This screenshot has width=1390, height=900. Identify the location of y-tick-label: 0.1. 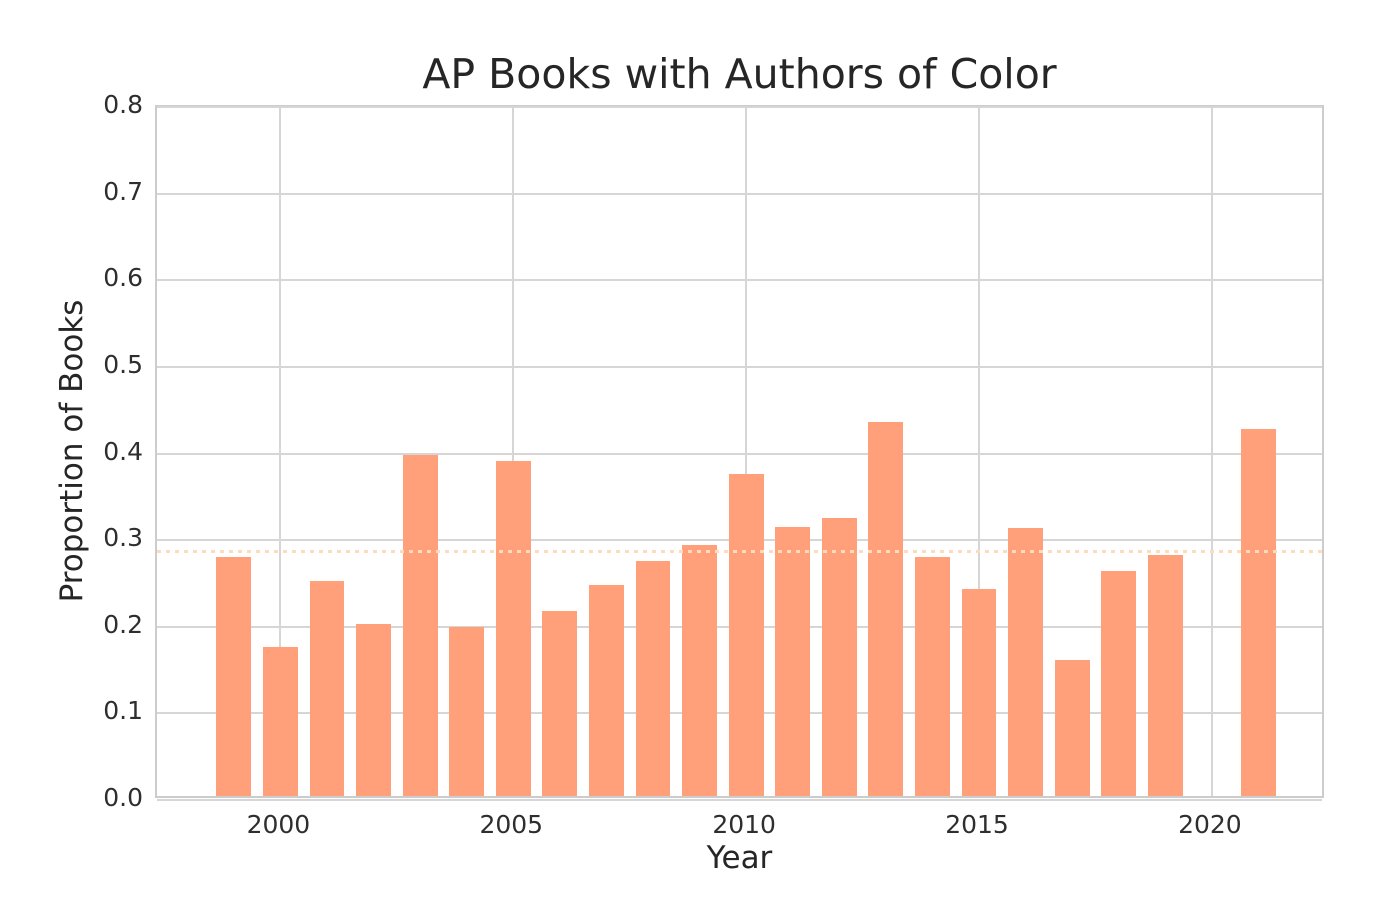
(123, 711).